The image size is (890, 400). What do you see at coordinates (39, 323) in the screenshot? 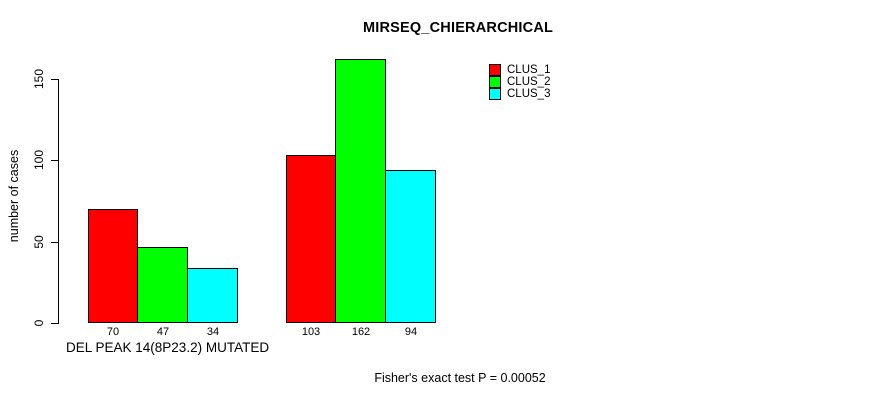
I see `y-tick-label: 0` at bounding box center [39, 323].